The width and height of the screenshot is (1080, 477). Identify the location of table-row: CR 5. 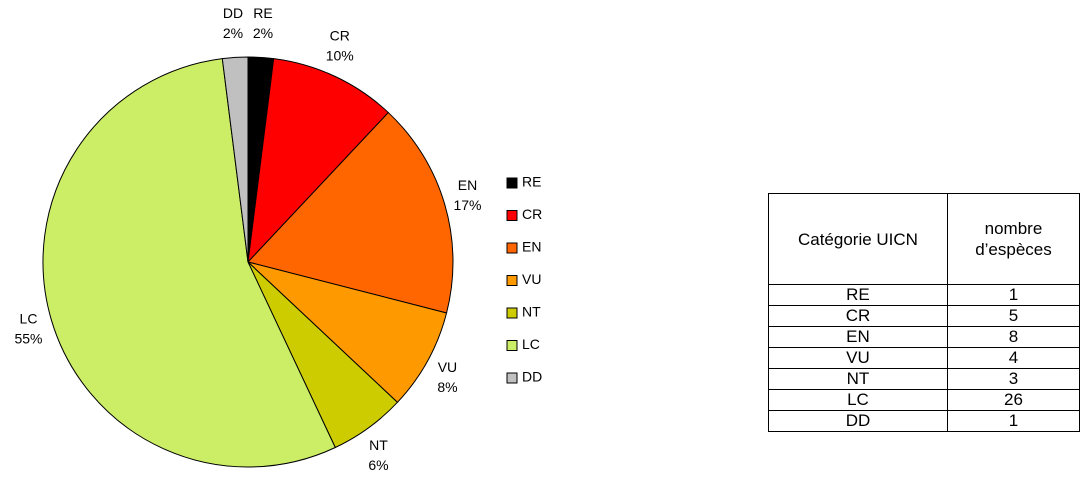
(924, 316).